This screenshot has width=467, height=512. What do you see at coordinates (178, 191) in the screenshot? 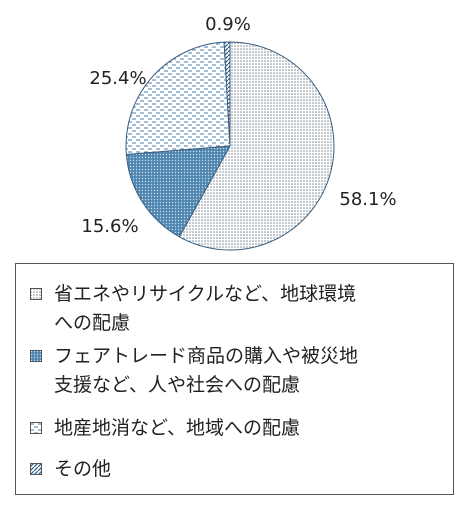
I see `pie-slice-fairtrade` at bounding box center [178, 191].